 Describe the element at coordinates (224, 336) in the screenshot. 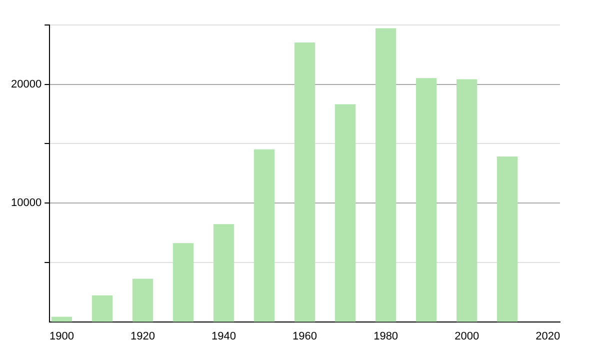

I see `x-tick-label: 1940` at that location.